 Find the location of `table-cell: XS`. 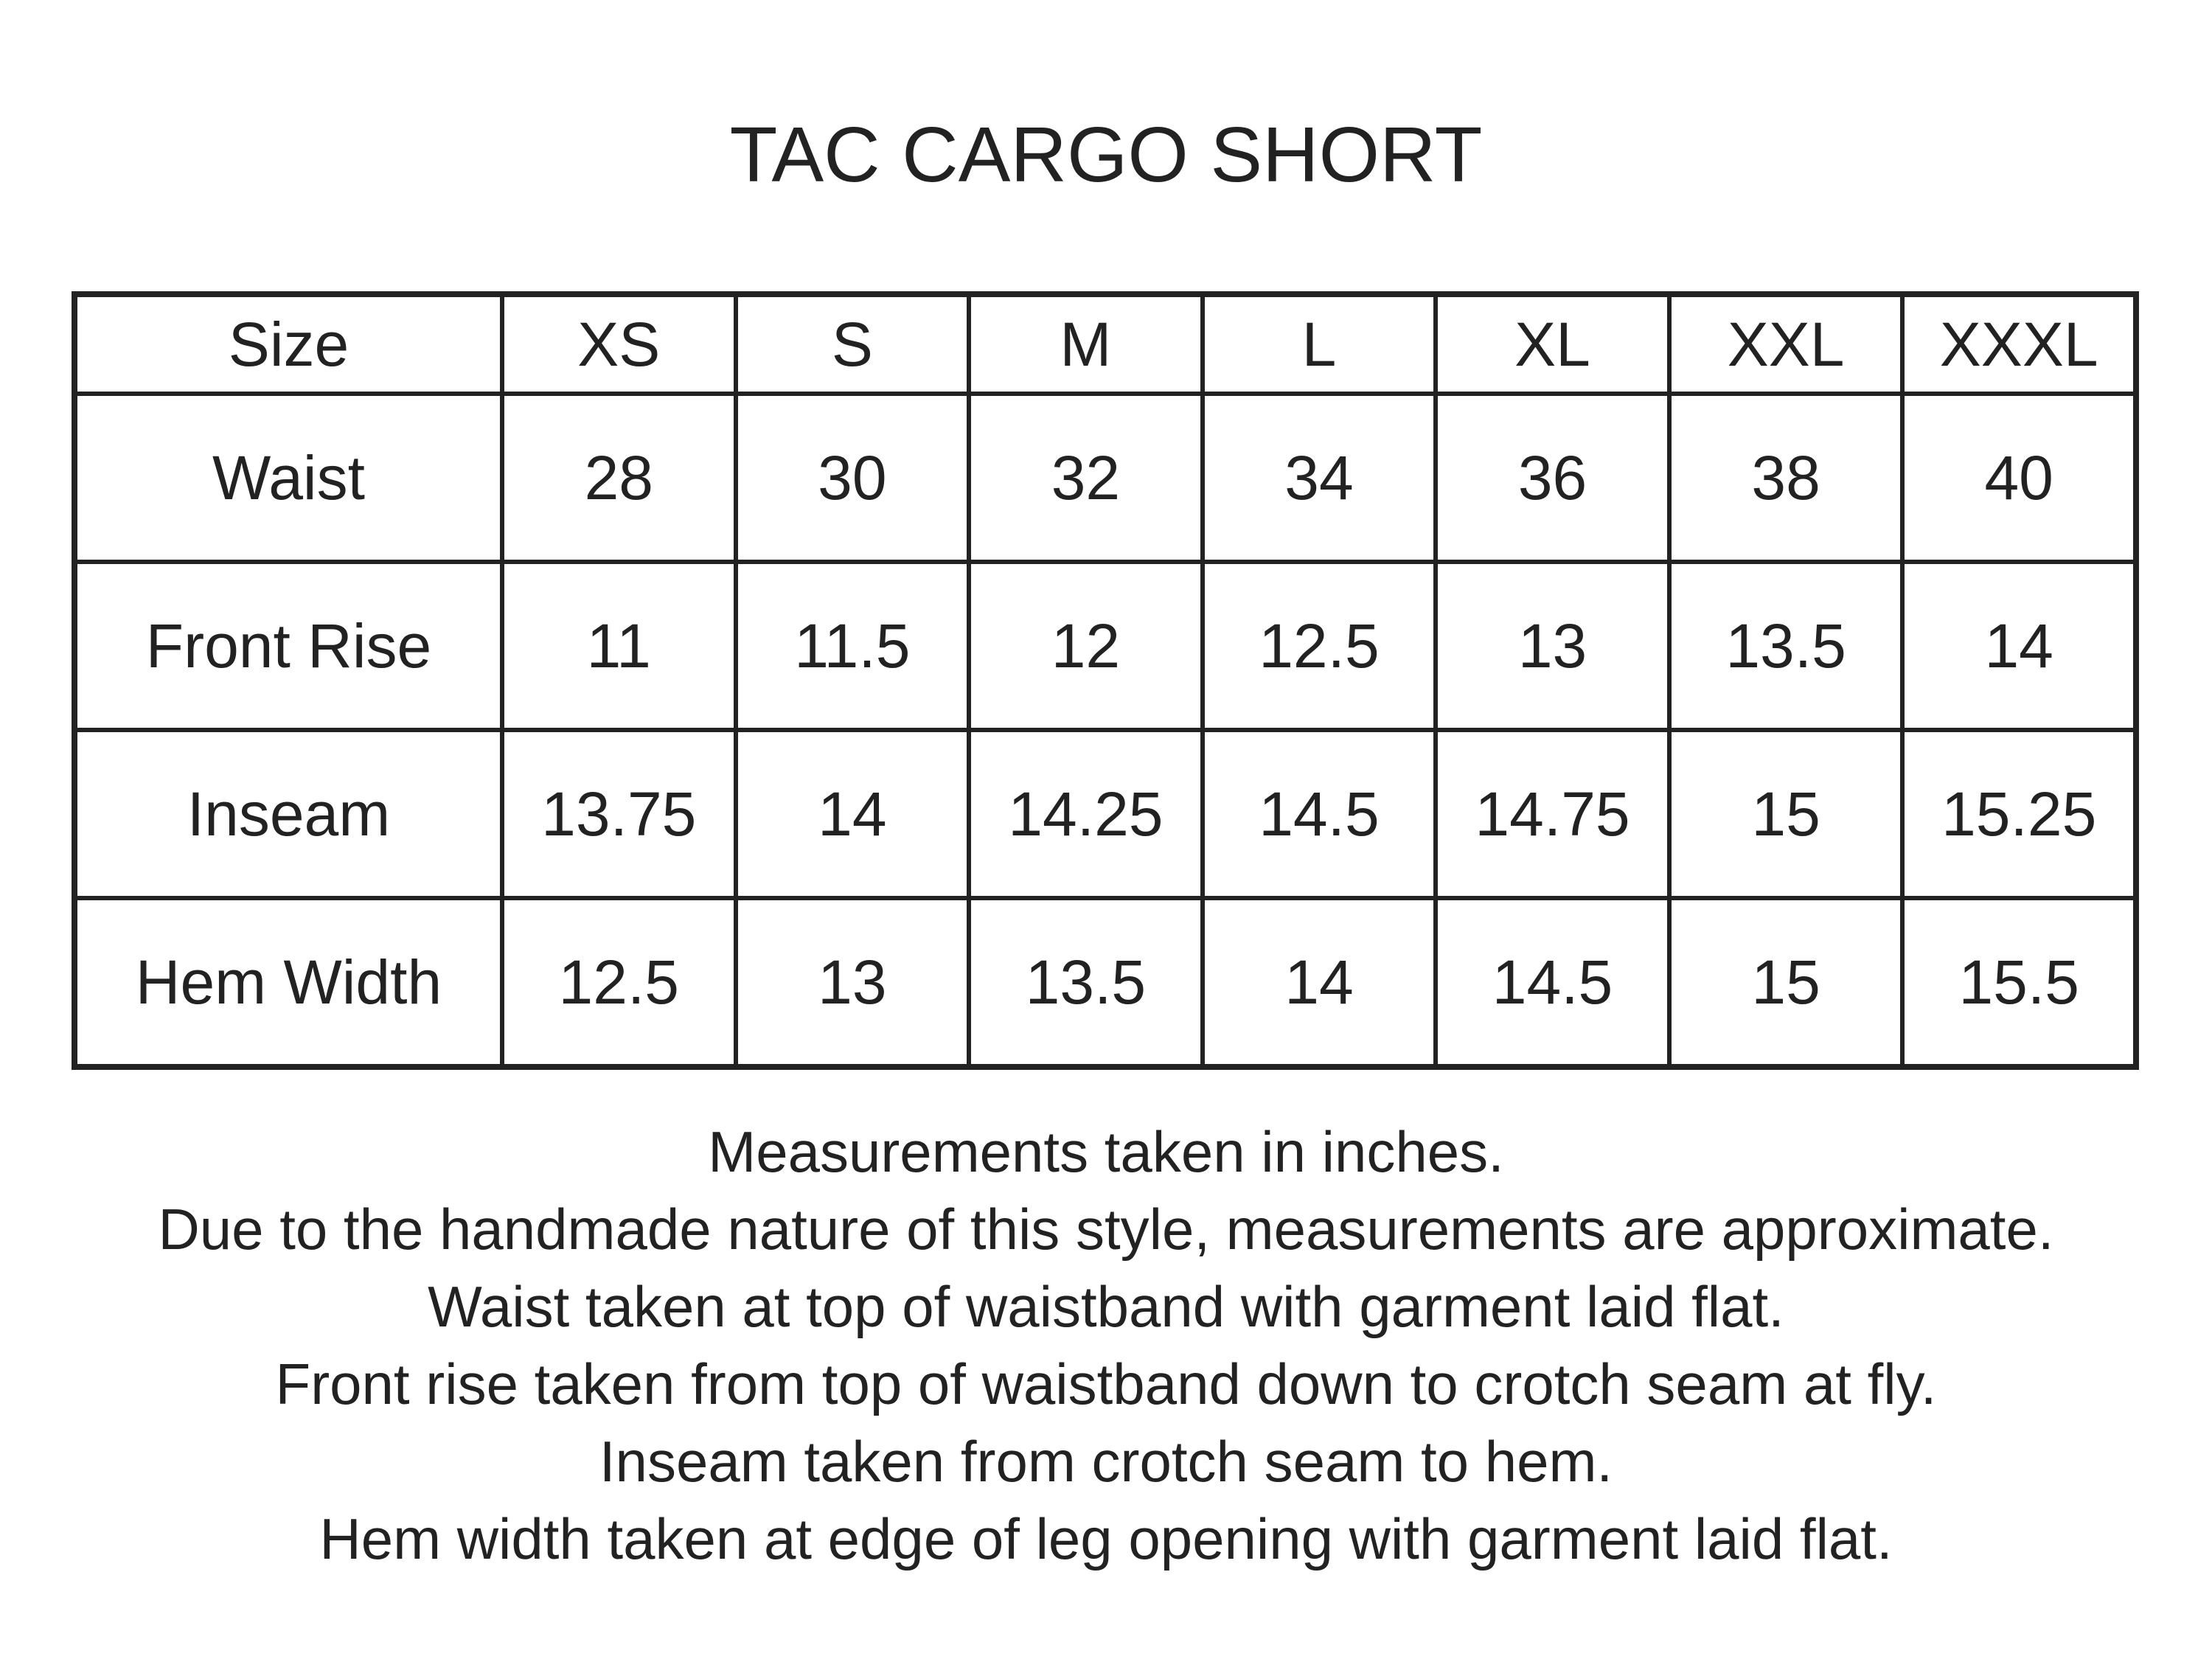

table-cell: XS is located at coordinates (619, 344).